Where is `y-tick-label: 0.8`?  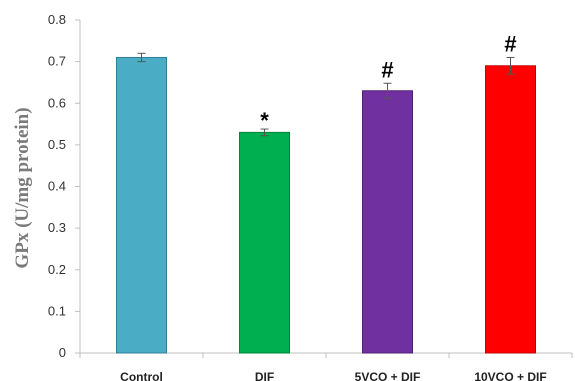
y-tick-label: 0.8 is located at coordinates (57, 19).